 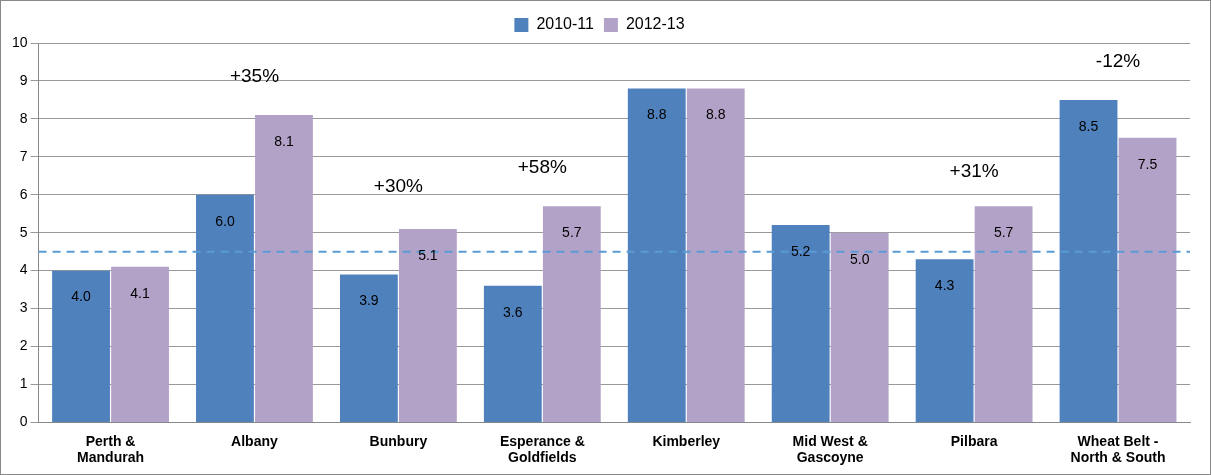 What do you see at coordinates (800, 250) in the screenshot?
I see `data-label: 5.2` at bounding box center [800, 250].